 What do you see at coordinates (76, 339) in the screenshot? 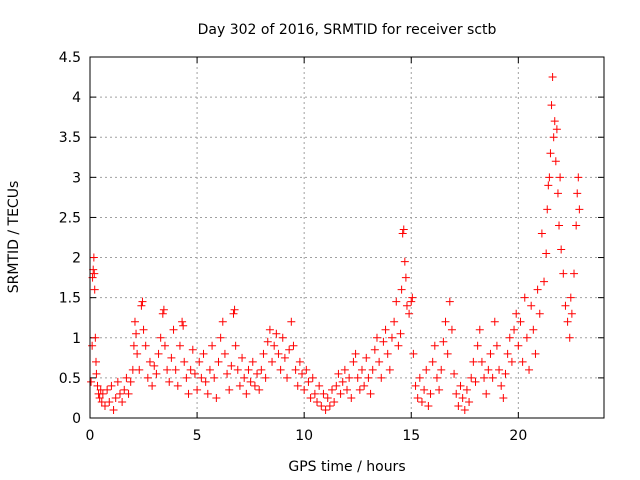
I see `y-tick-label: 1` at bounding box center [76, 339].